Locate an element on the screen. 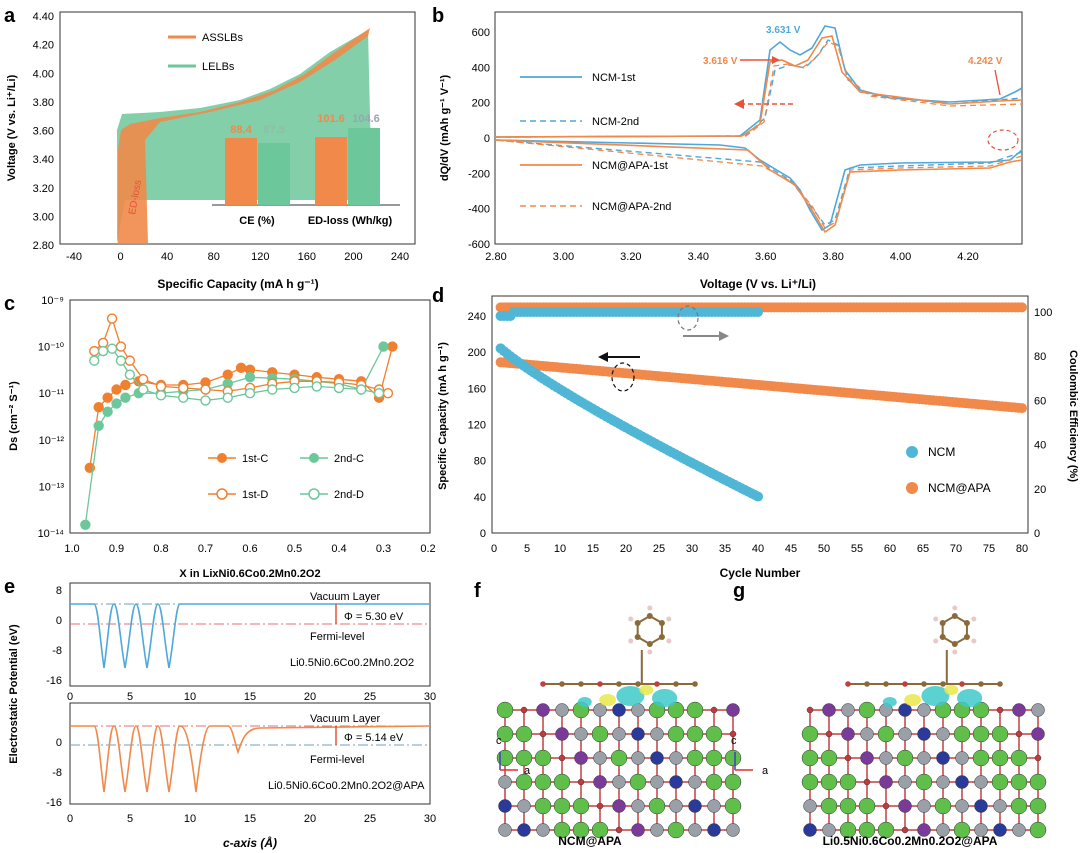 The width and height of the screenshot is (1080, 853). e-top-formula: Li0.5Ni0.6Co0.2Mn0.2O2 is located at coordinates (352, 663).